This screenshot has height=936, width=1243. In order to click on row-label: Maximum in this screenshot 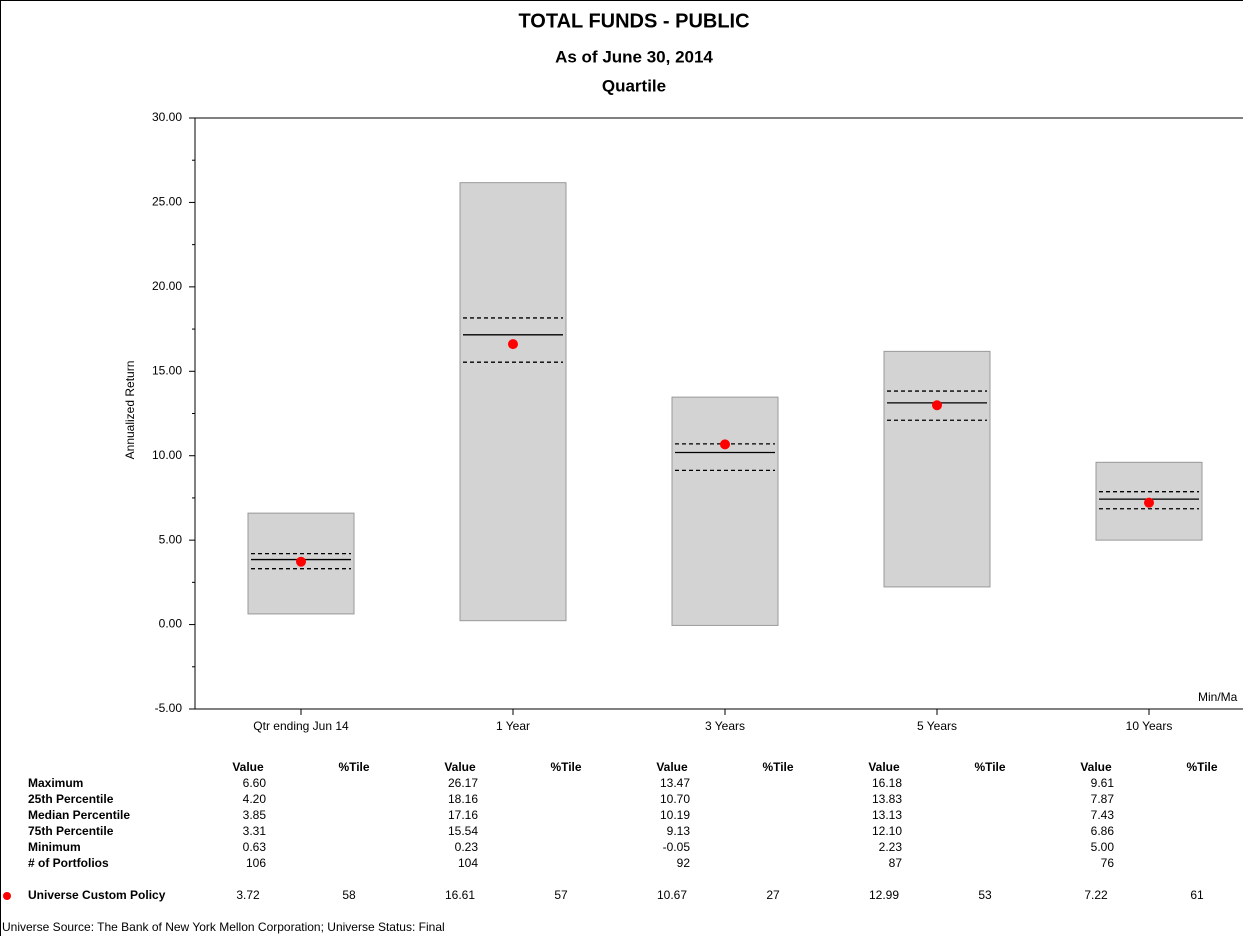, I will do `click(55, 783)`.